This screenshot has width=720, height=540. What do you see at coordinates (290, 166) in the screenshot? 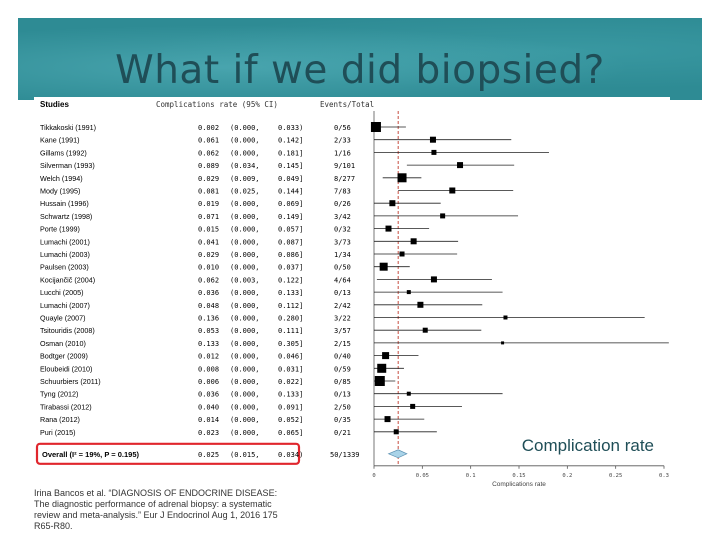
I see `ci-upper: 0.145]` at bounding box center [290, 166].